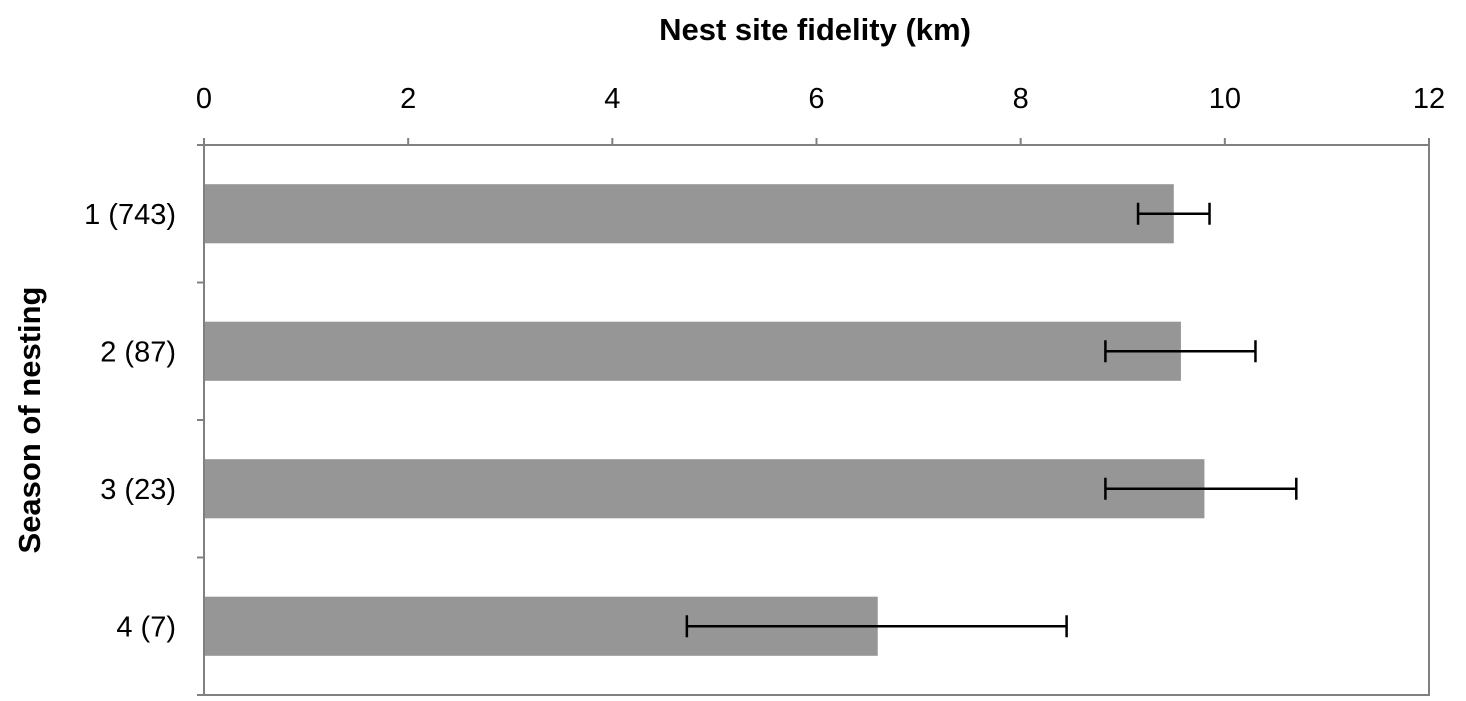  What do you see at coordinates (612, 99) in the screenshot?
I see `x-tick-label: 4` at bounding box center [612, 99].